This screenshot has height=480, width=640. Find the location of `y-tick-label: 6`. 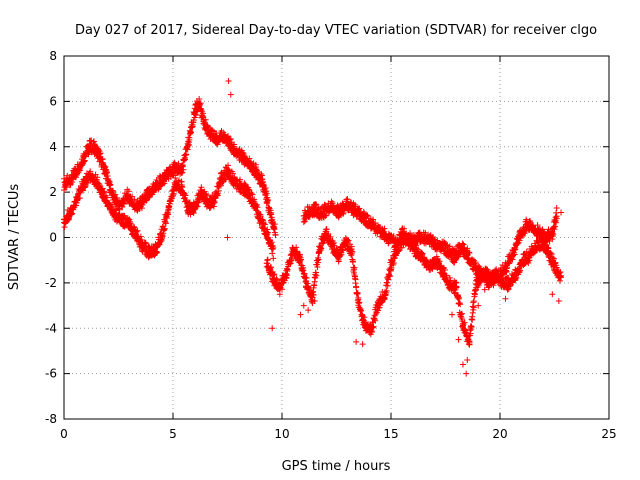

y-tick-label: 6 is located at coordinates (53, 101).